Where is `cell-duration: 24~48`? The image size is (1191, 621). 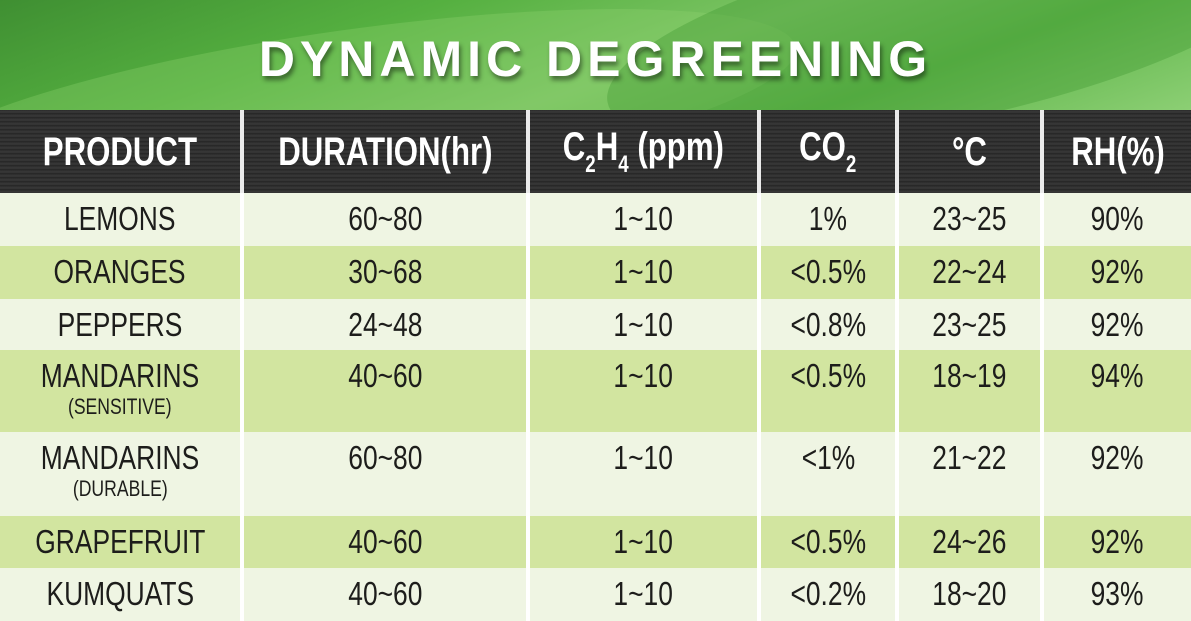
cell-duration: 24~48 is located at coordinates (383, 324).